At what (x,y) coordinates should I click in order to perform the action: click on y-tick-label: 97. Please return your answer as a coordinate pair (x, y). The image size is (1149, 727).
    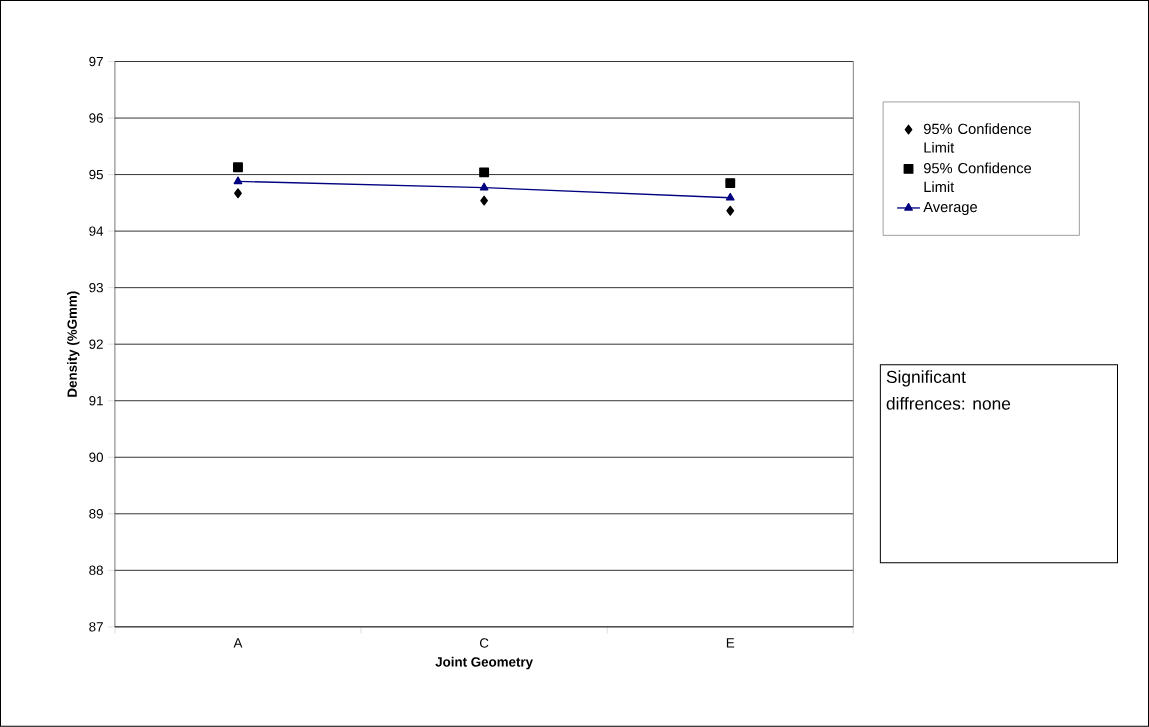
    Looking at the image, I should click on (96, 61).